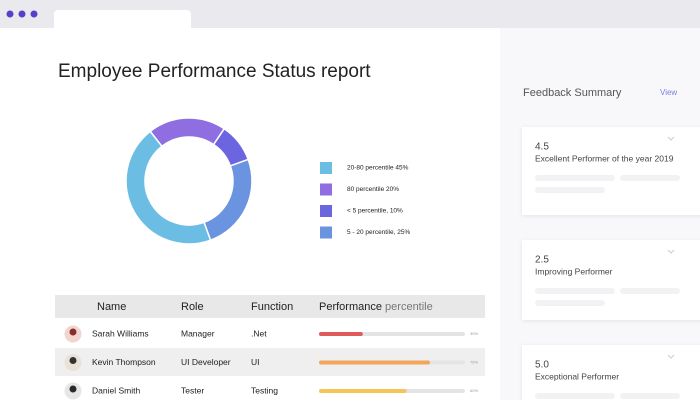  Describe the element at coordinates (375, 211) in the screenshot. I see `legend-label: < 5 percentile, 10%` at that location.